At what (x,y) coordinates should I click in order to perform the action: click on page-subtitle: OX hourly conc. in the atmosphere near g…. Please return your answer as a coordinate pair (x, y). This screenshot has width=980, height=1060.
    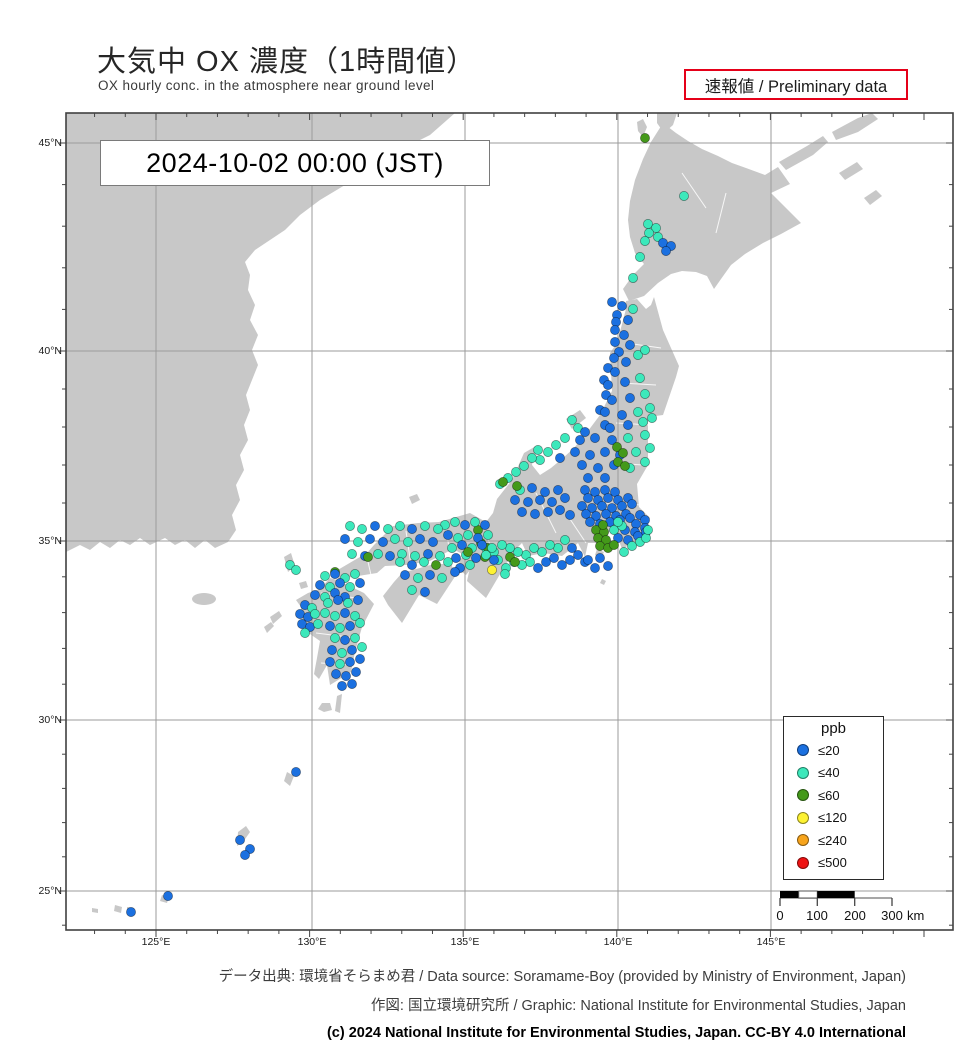
    Looking at the image, I should click on (266, 85).